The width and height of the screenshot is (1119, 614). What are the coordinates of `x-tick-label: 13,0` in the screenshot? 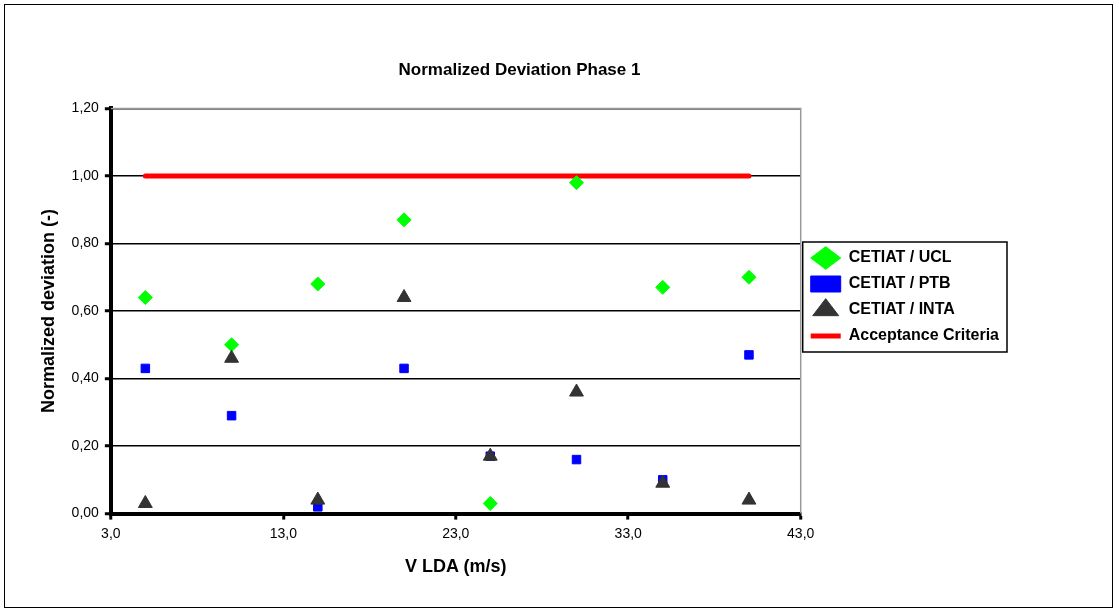 It's located at (283, 532).